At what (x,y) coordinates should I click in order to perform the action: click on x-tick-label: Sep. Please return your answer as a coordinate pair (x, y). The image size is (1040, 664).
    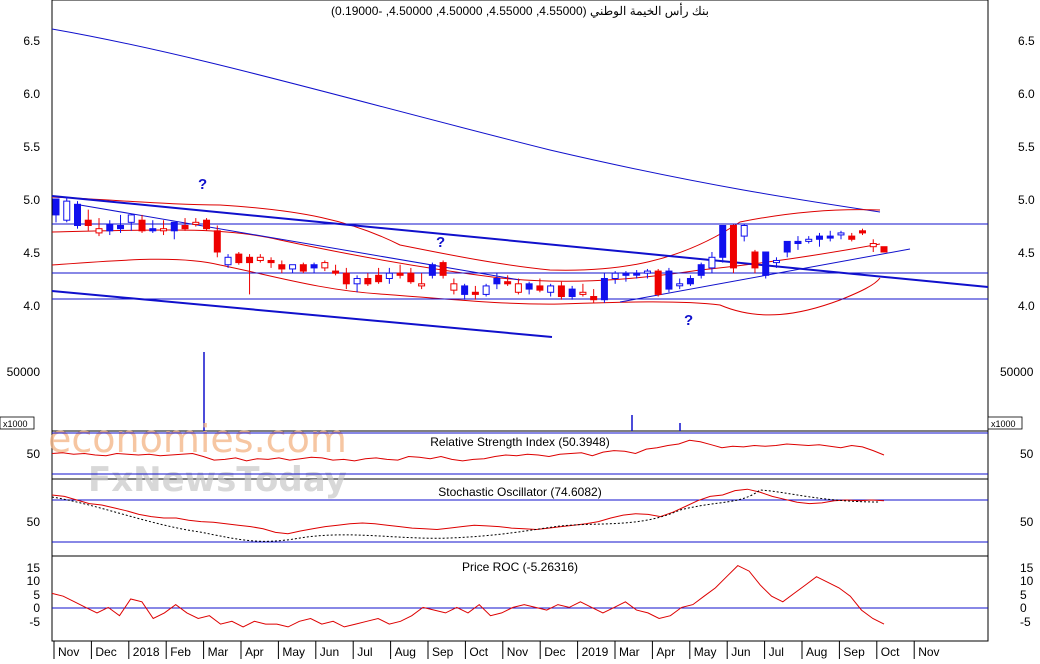
    Looking at the image, I should click on (443, 652).